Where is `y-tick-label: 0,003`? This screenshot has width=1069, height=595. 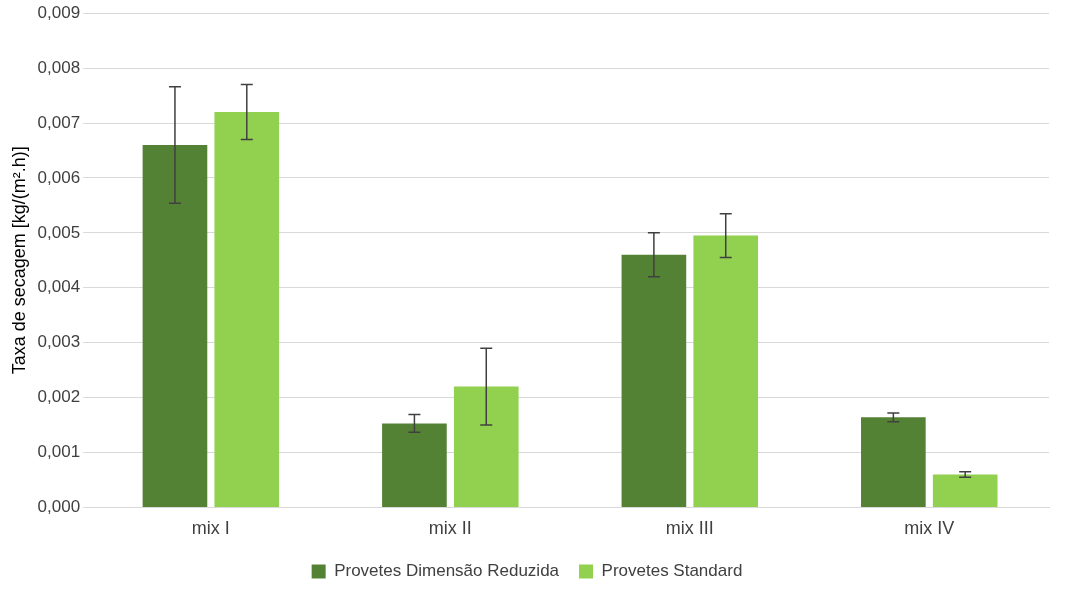
y-tick-label: 0,003 is located at coordinates (59, 342).